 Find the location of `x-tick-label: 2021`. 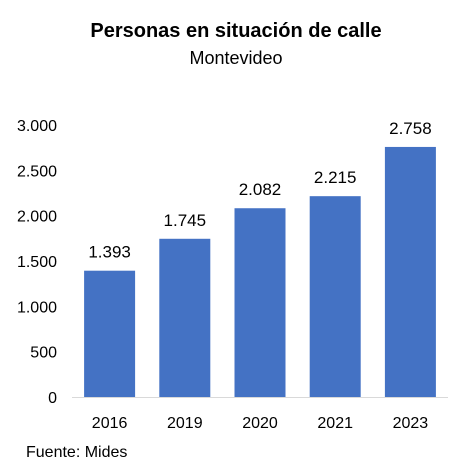

x-tick-label: 2021 is located at coordinates (335, 423).